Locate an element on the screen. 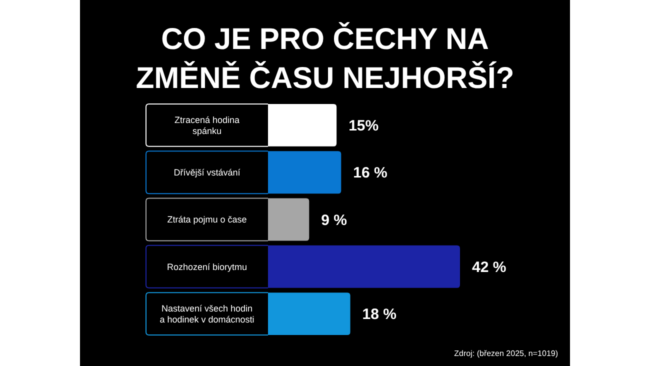  y-tick-label: Ztracená hodina spánku is located at coordinates (207, 125).